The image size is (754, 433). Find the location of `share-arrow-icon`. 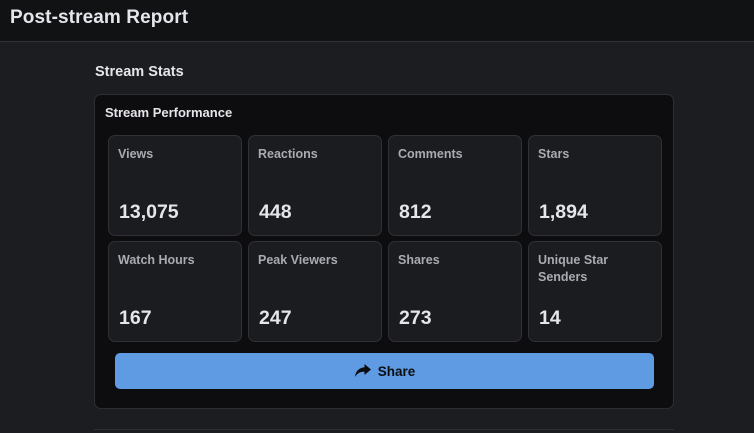

share-arrow-icon is located at coordinates (362, 370).